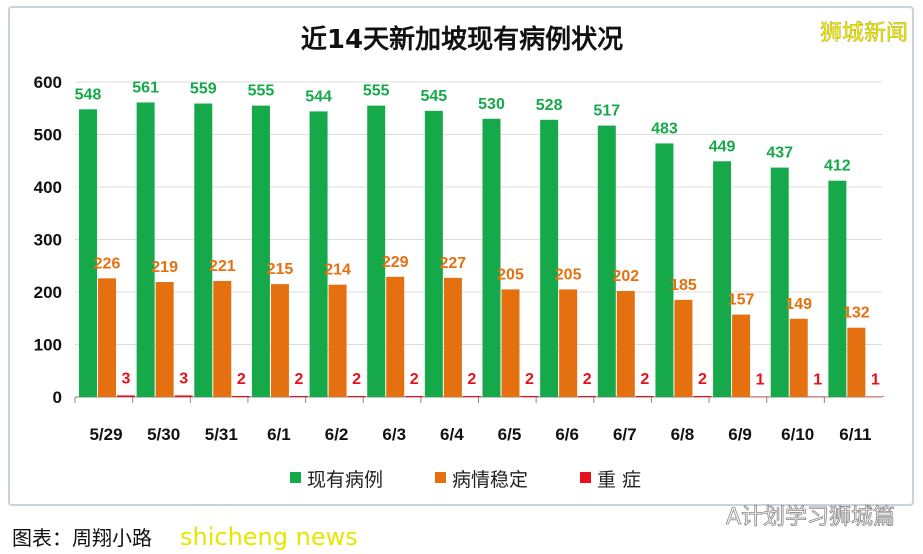 This screenshot has width=923, height=554. Describe the element at coordinates (221, 434) in the screenshot. I see `x-tick-label: 5/31` at that location.